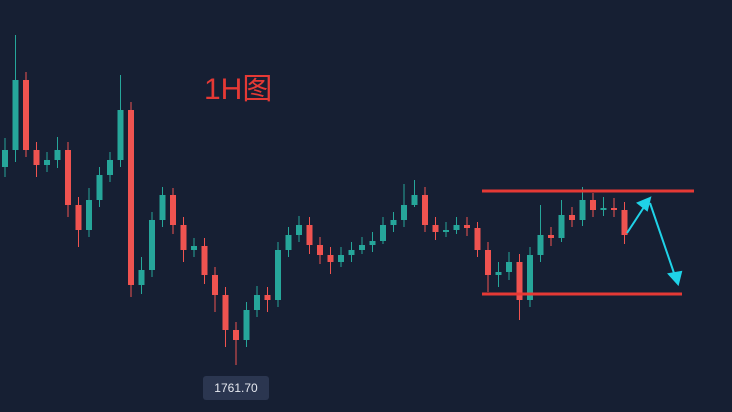 This screenshot has height=412, width=732. What do you see at coordinates (662, 239) in the screenshot?
I see `arrow-down` at bounding box center [662, 239].